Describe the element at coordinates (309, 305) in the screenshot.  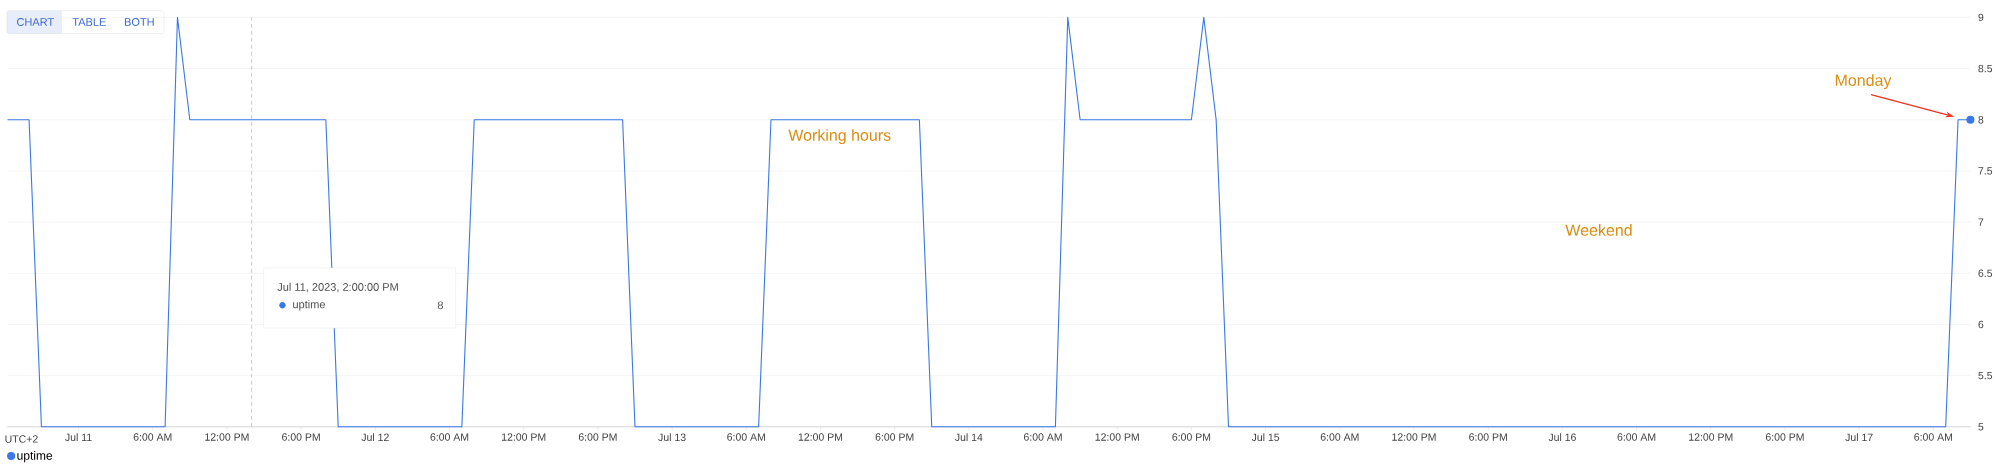
I see `legend-label: uptime` at that location.